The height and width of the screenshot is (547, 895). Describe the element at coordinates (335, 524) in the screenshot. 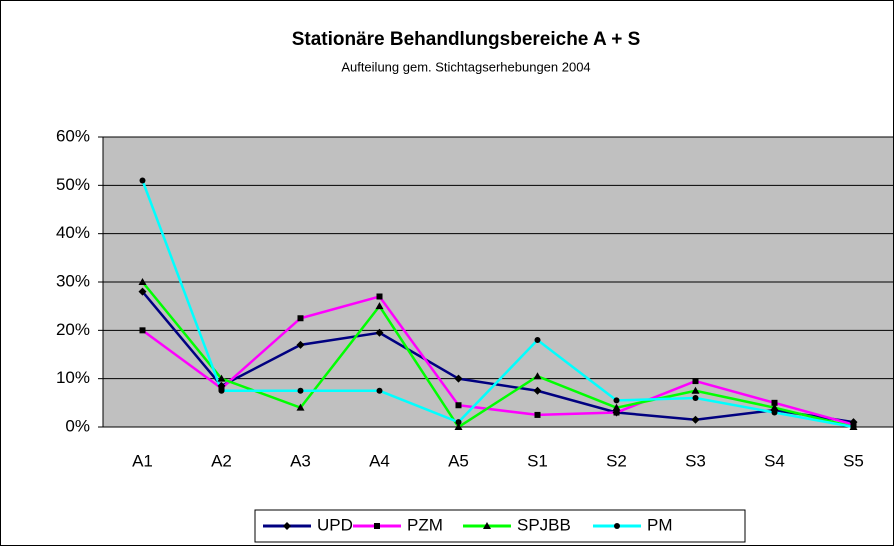

I see `legend-label: UPD` at that location.